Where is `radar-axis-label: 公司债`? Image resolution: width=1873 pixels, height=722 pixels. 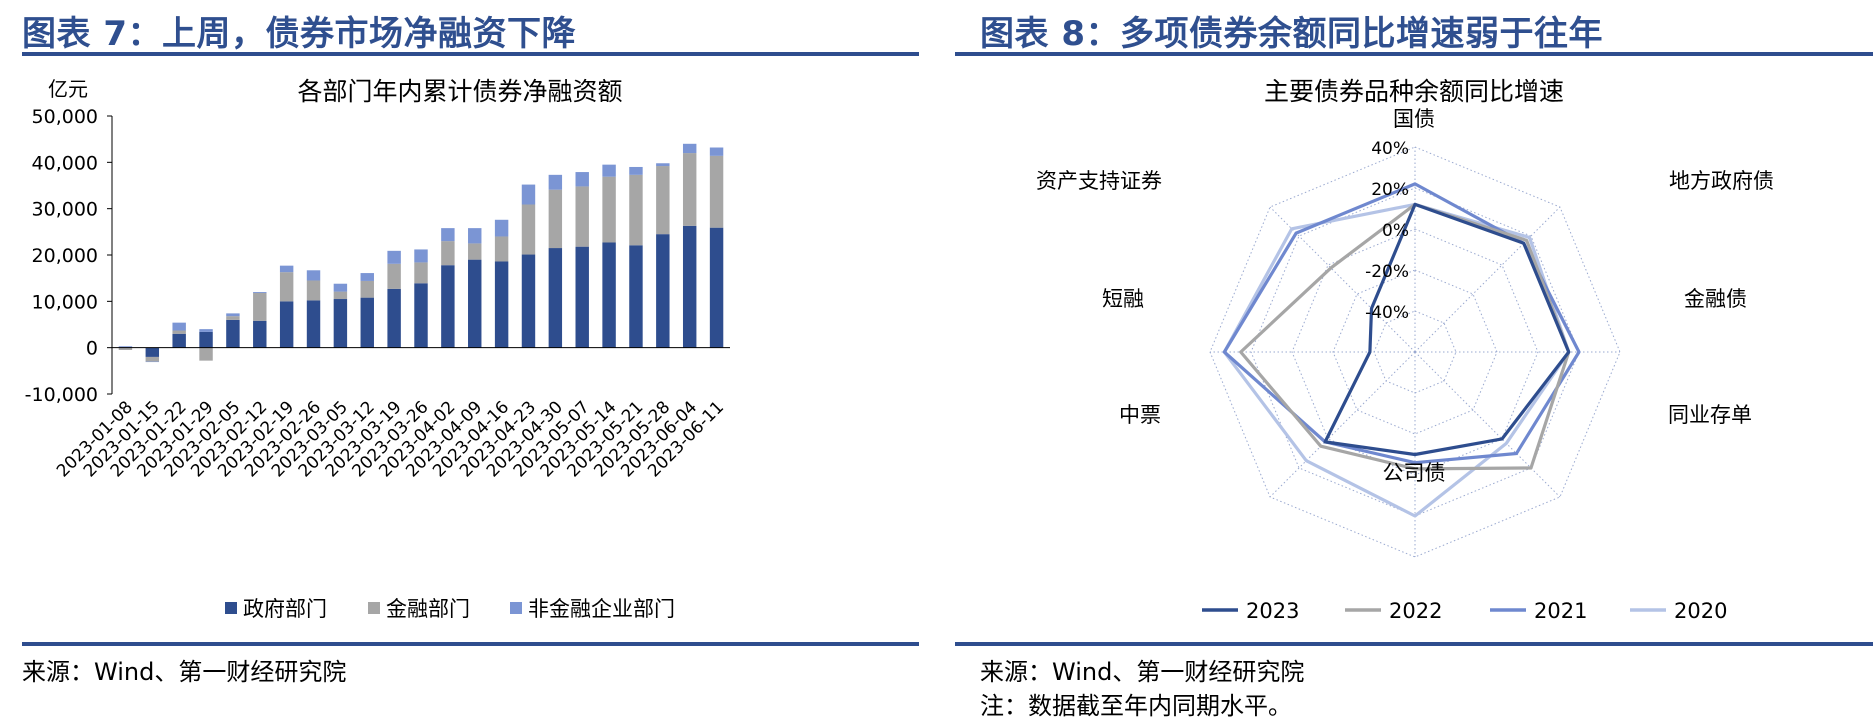 radar-axis-label: 公司债 is located at coordinates (1414, 473).